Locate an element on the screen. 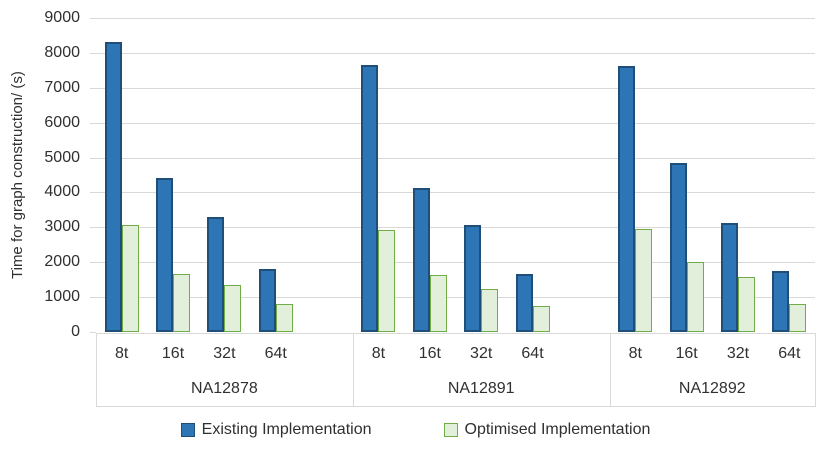  bar-optimised-NA12892-8t is located at coordinates (644, 280).